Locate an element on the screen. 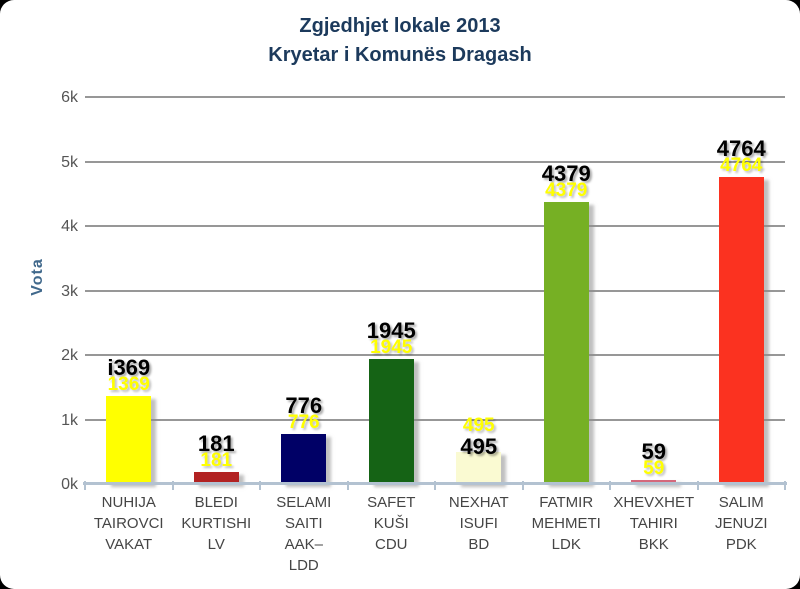 The width and height of the screenshot is (800, 589). bar-slot: 181 181 is located at coordinates (217, 457).